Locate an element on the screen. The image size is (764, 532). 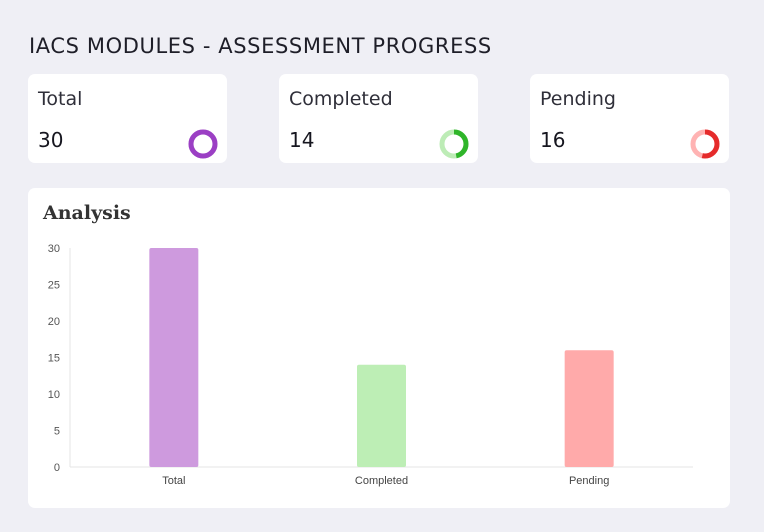
pending-value: 16 is located at coordinates (553, 140).